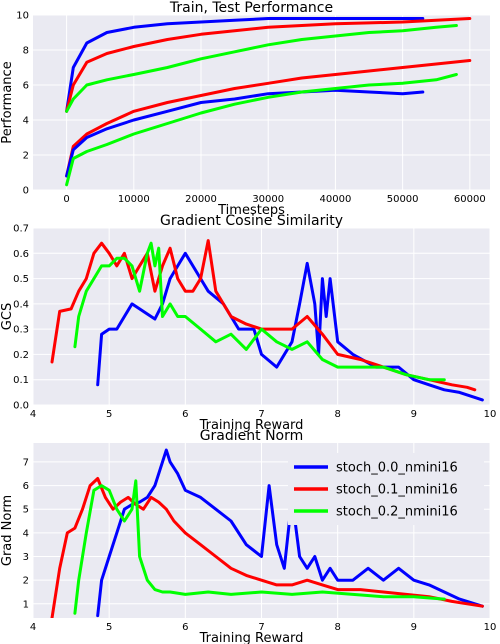  Describe the element at coordinates (134, 199) in the screenshot. I see `x-tick-label: 10000` at that location.